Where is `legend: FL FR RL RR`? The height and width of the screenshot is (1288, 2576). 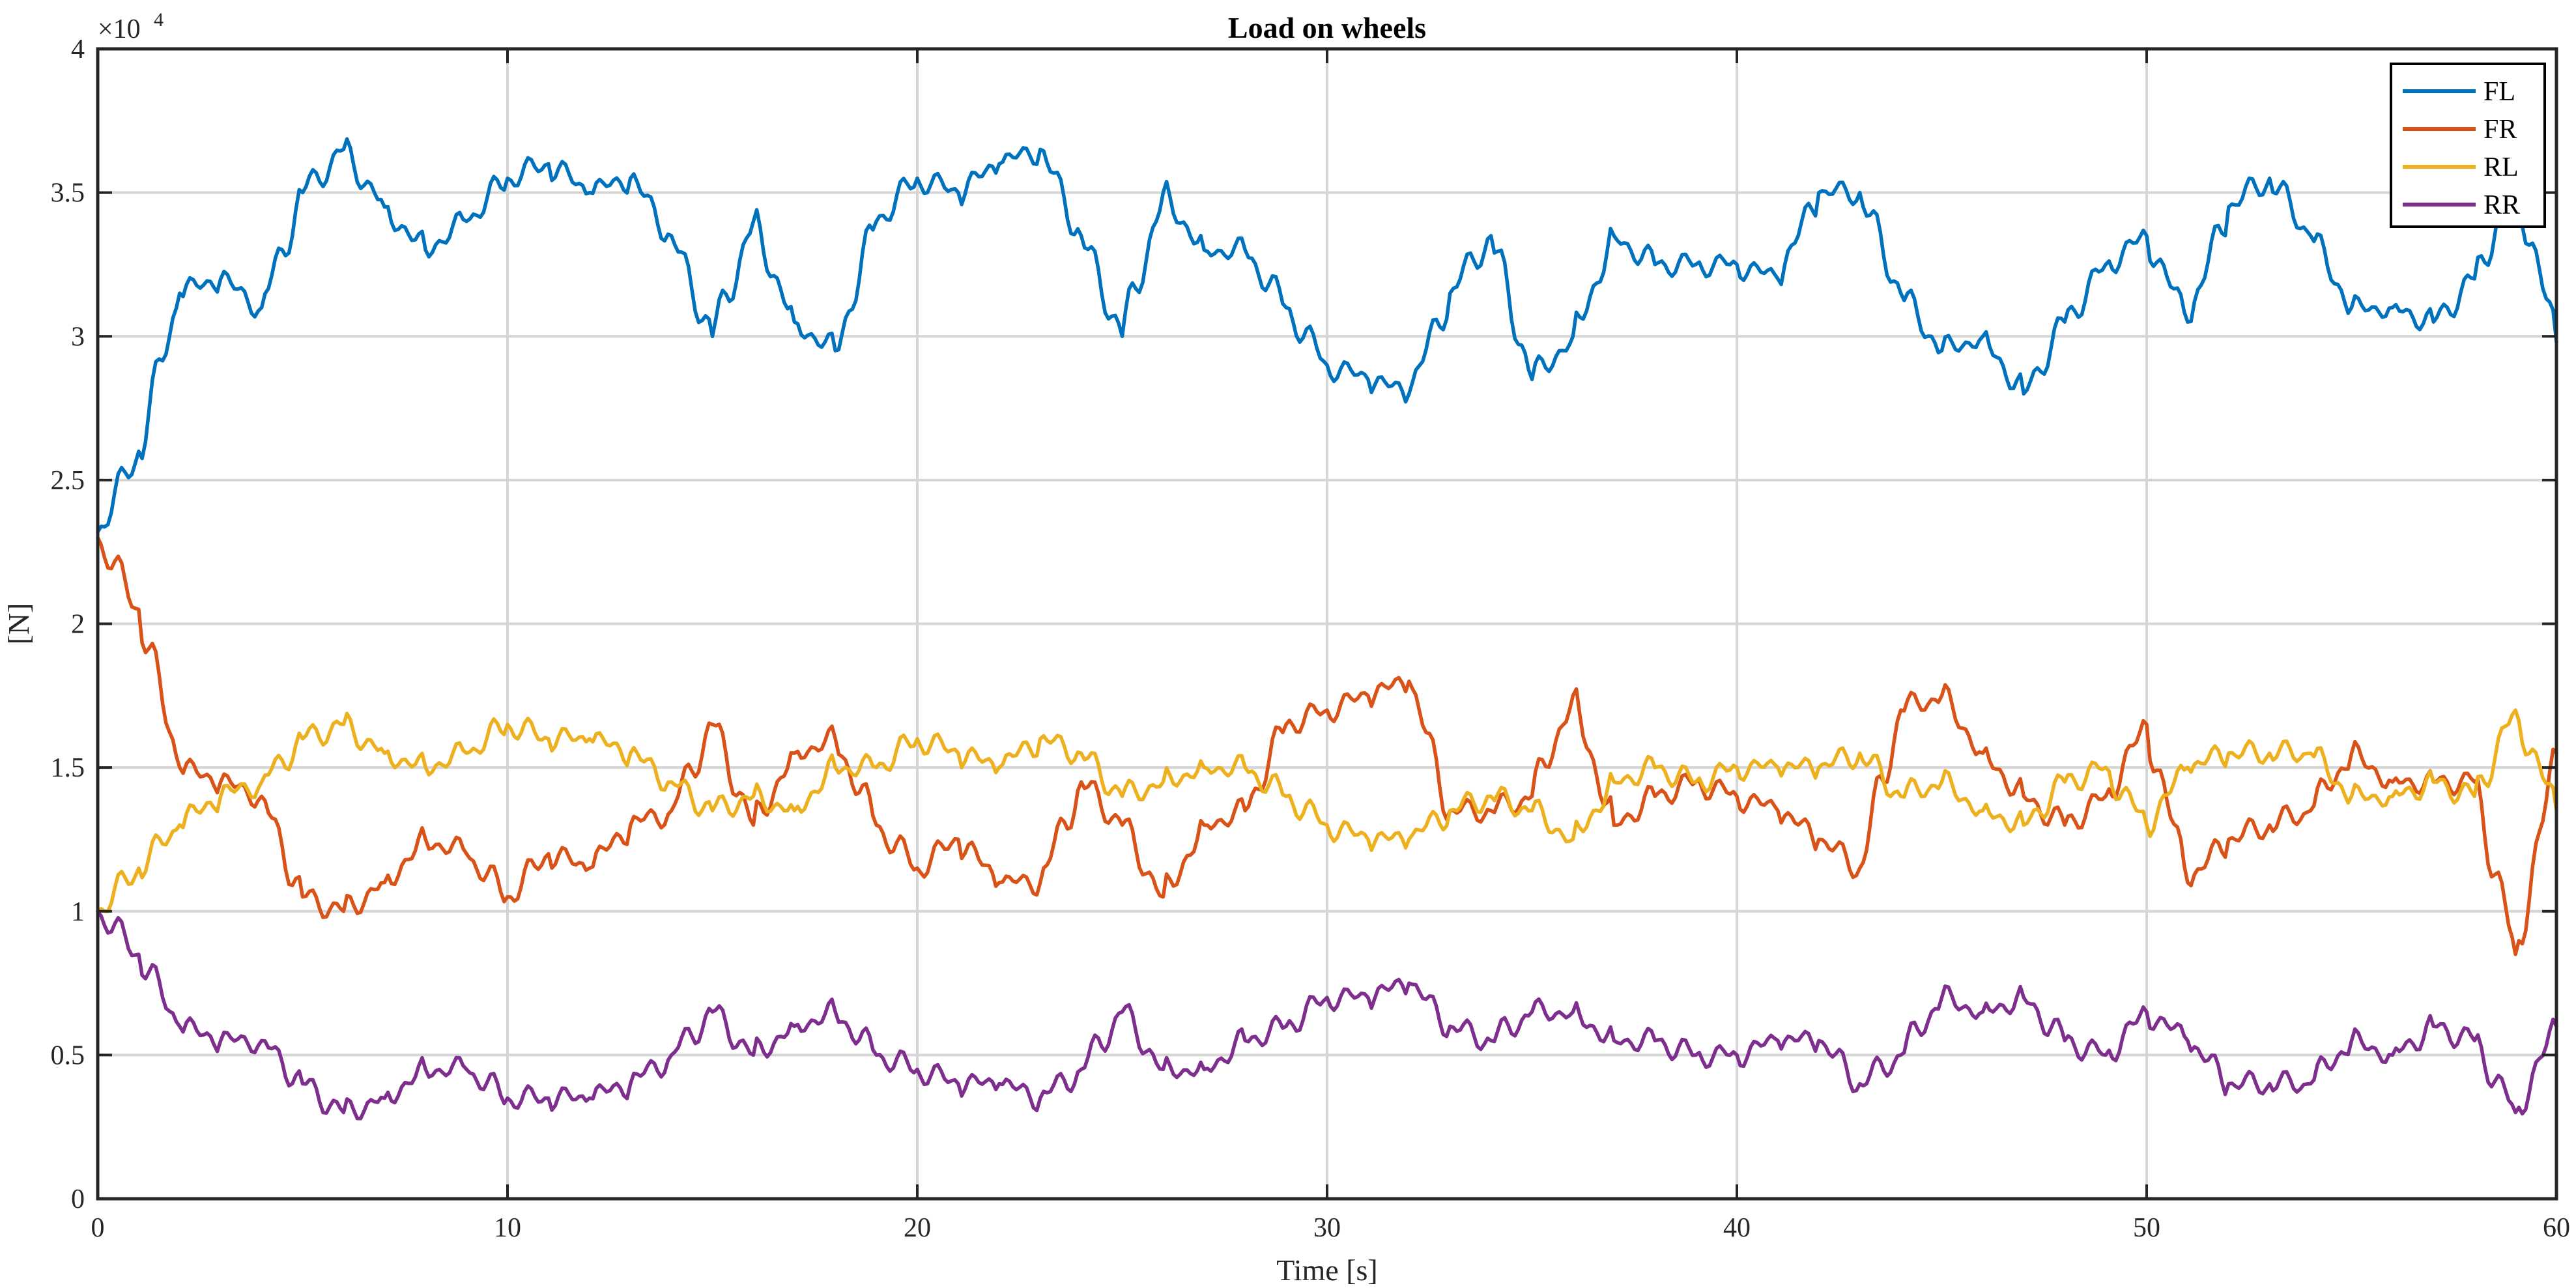 legend: FL FR RL RR is located at coordinates (2468, 145).